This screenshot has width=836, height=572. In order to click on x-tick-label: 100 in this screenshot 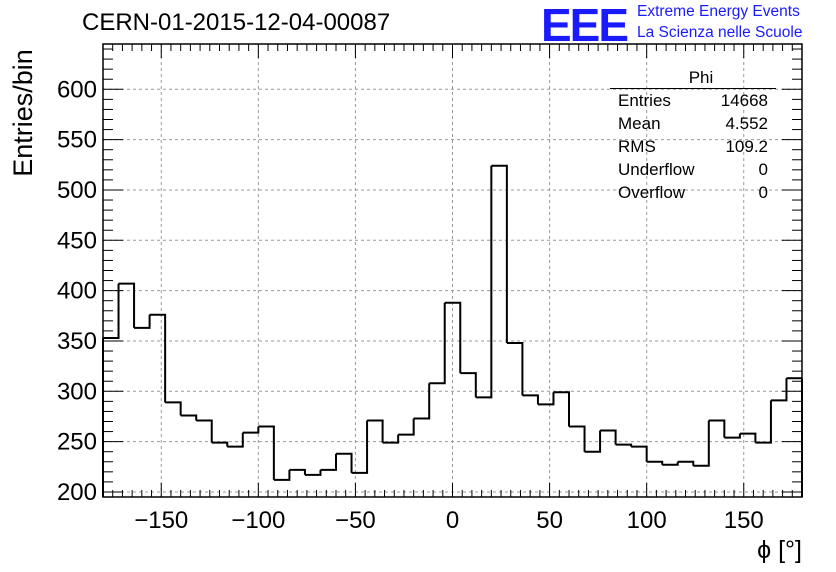, I will do `click(647, 520)`.